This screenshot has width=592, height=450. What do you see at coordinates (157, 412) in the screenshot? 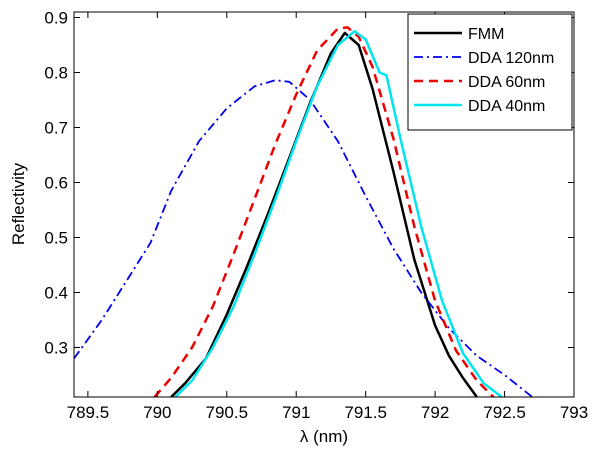
I see `x-tick-label: 790` at bounding box center [157, 412].